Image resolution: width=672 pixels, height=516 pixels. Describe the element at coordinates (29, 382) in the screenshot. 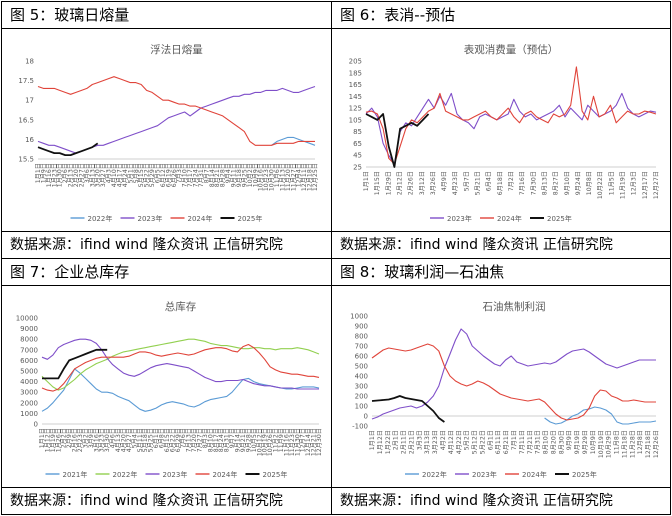

I see `y-tick-label: 4000` at that location.